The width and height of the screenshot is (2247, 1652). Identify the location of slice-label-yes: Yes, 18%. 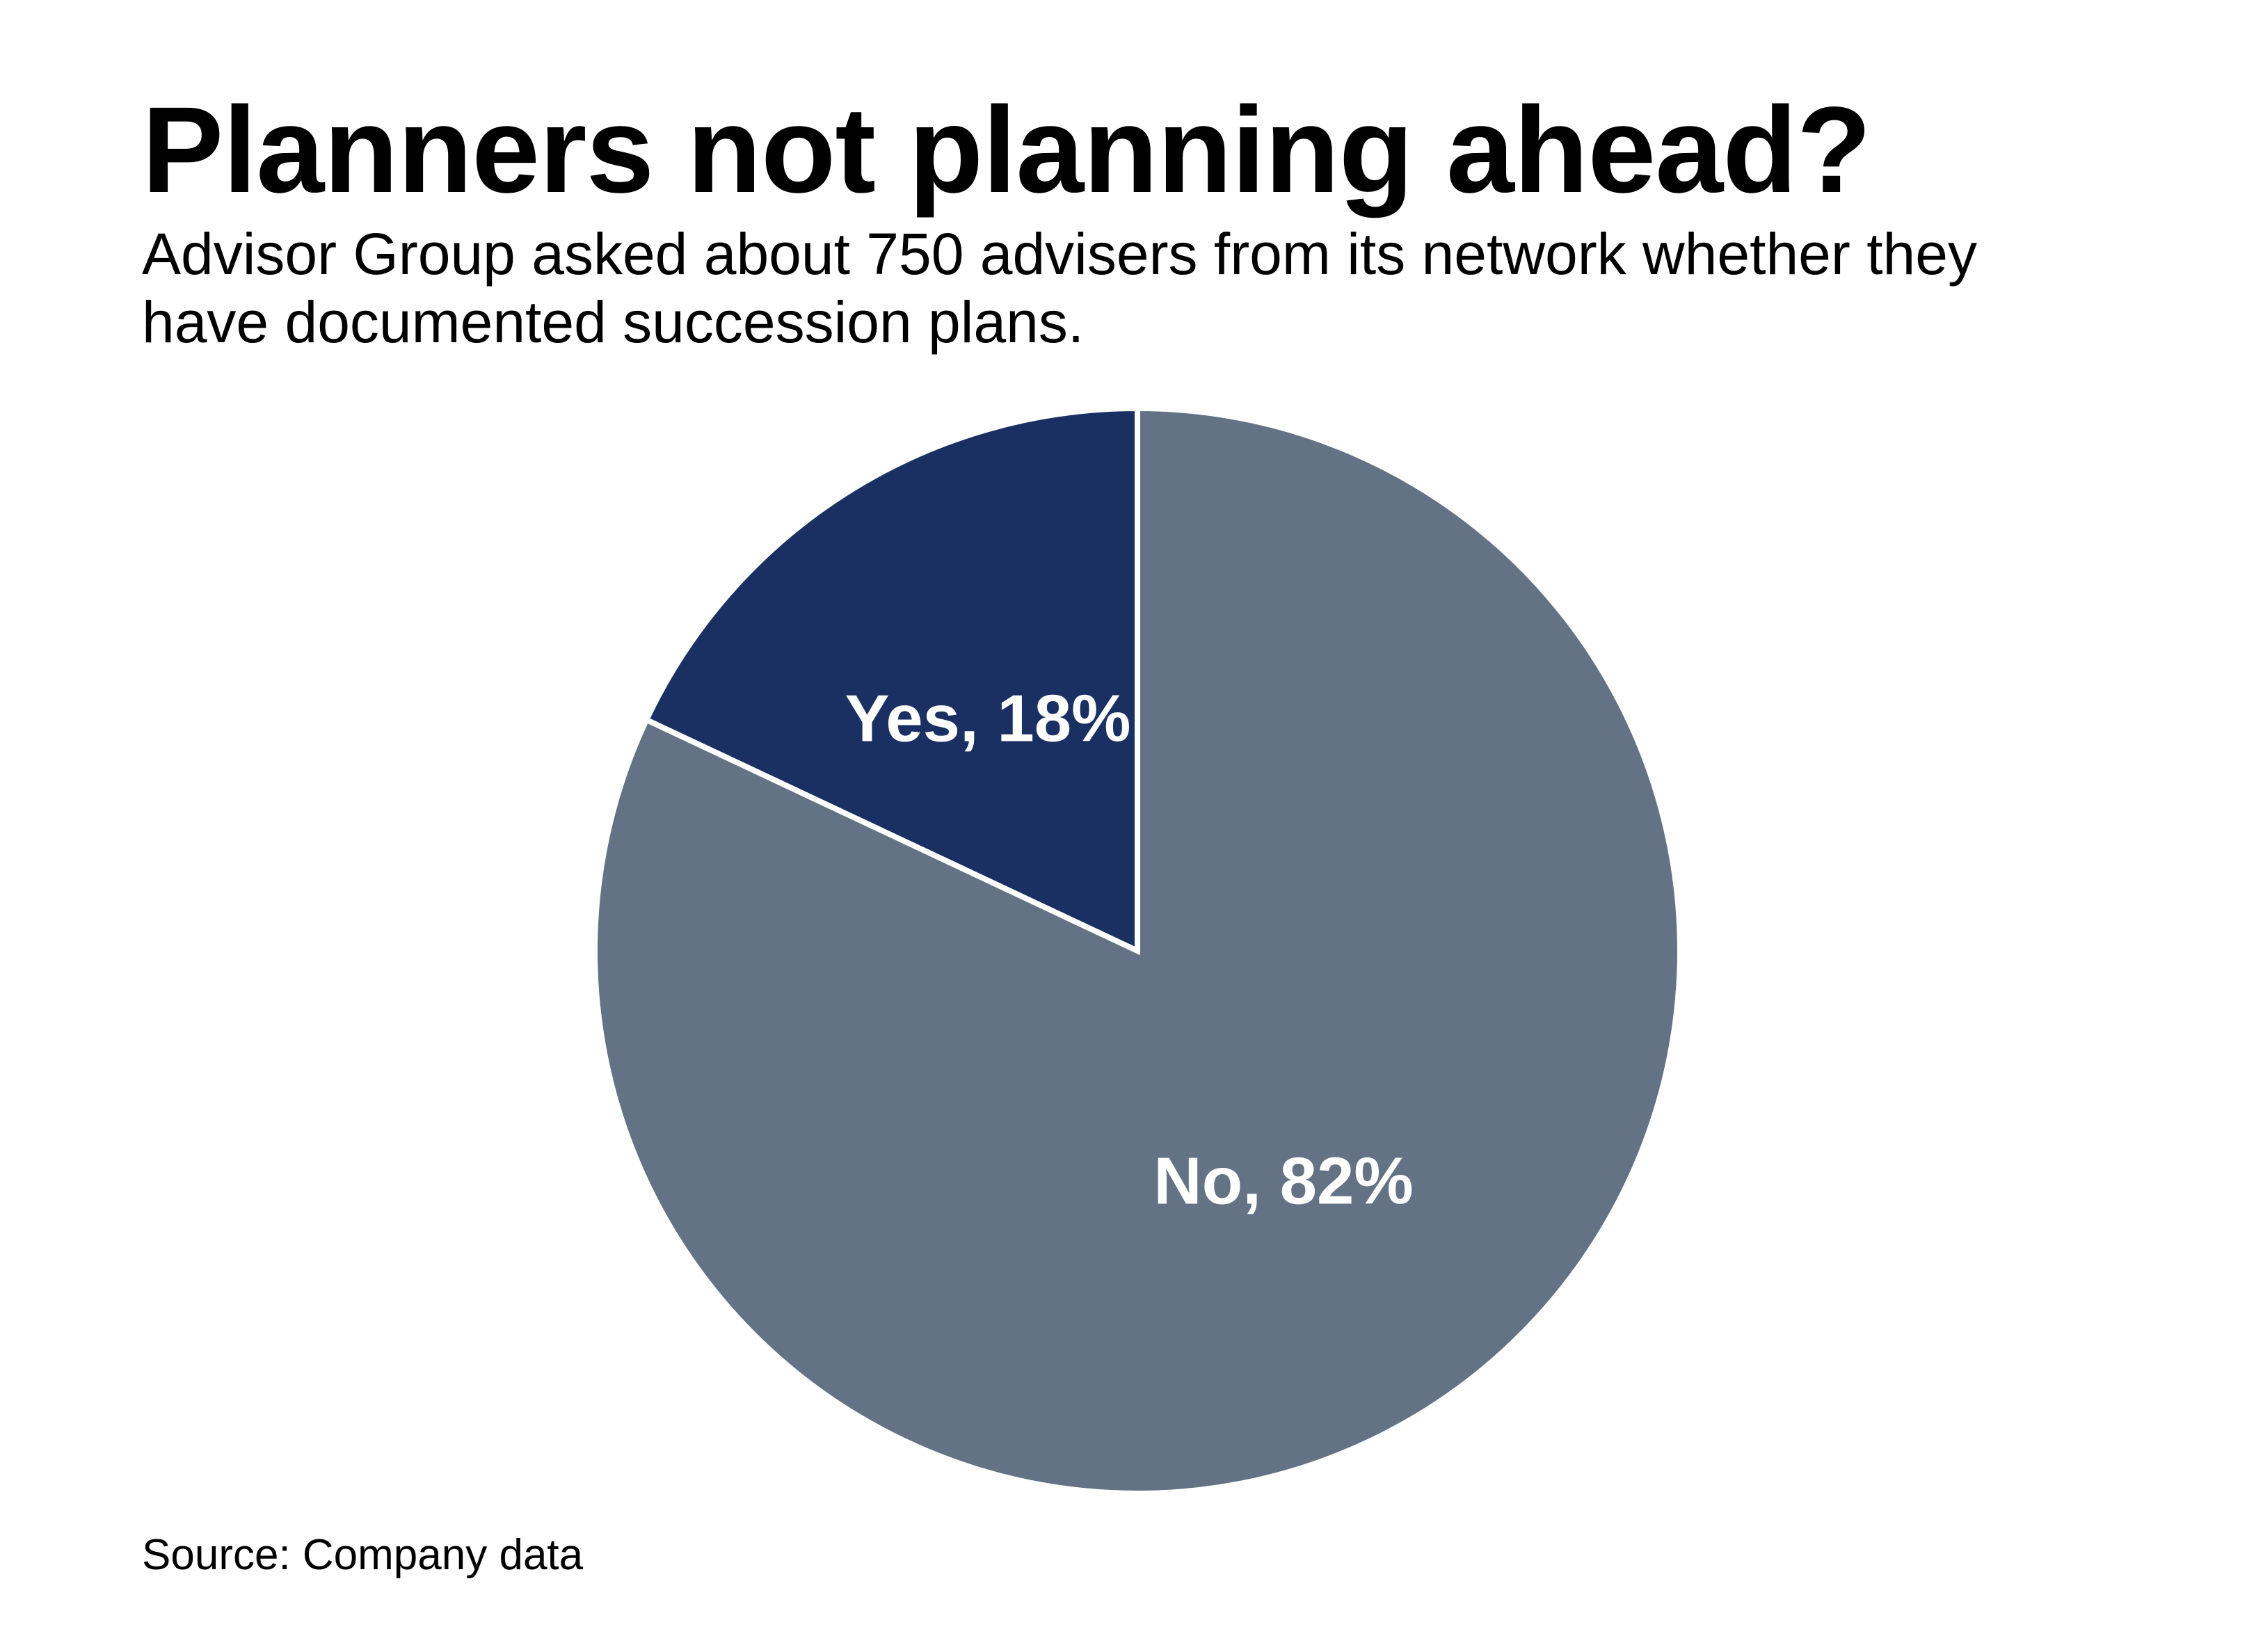
(988, 718).